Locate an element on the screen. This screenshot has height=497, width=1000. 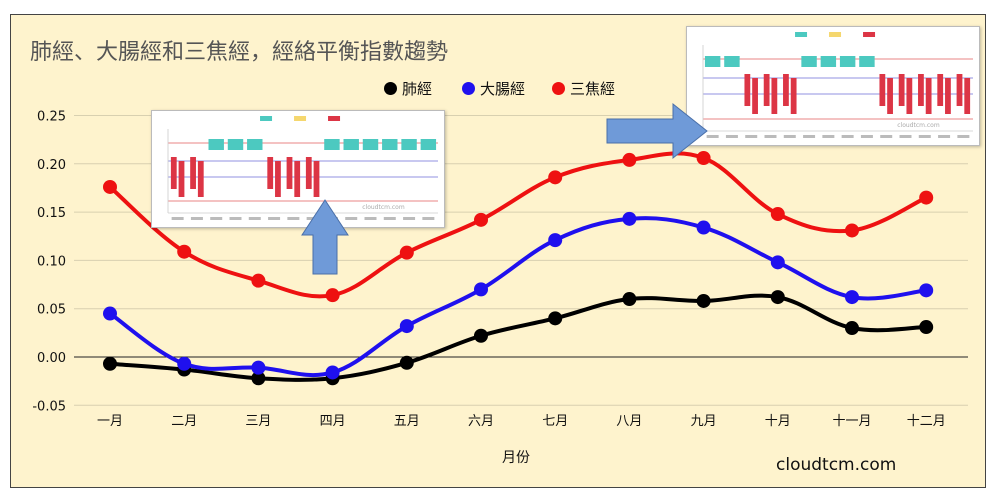
chart-title: 肺經、大腸經和三焦經，經絡平衡指數趨勢 is located at coordinates (239, 52).